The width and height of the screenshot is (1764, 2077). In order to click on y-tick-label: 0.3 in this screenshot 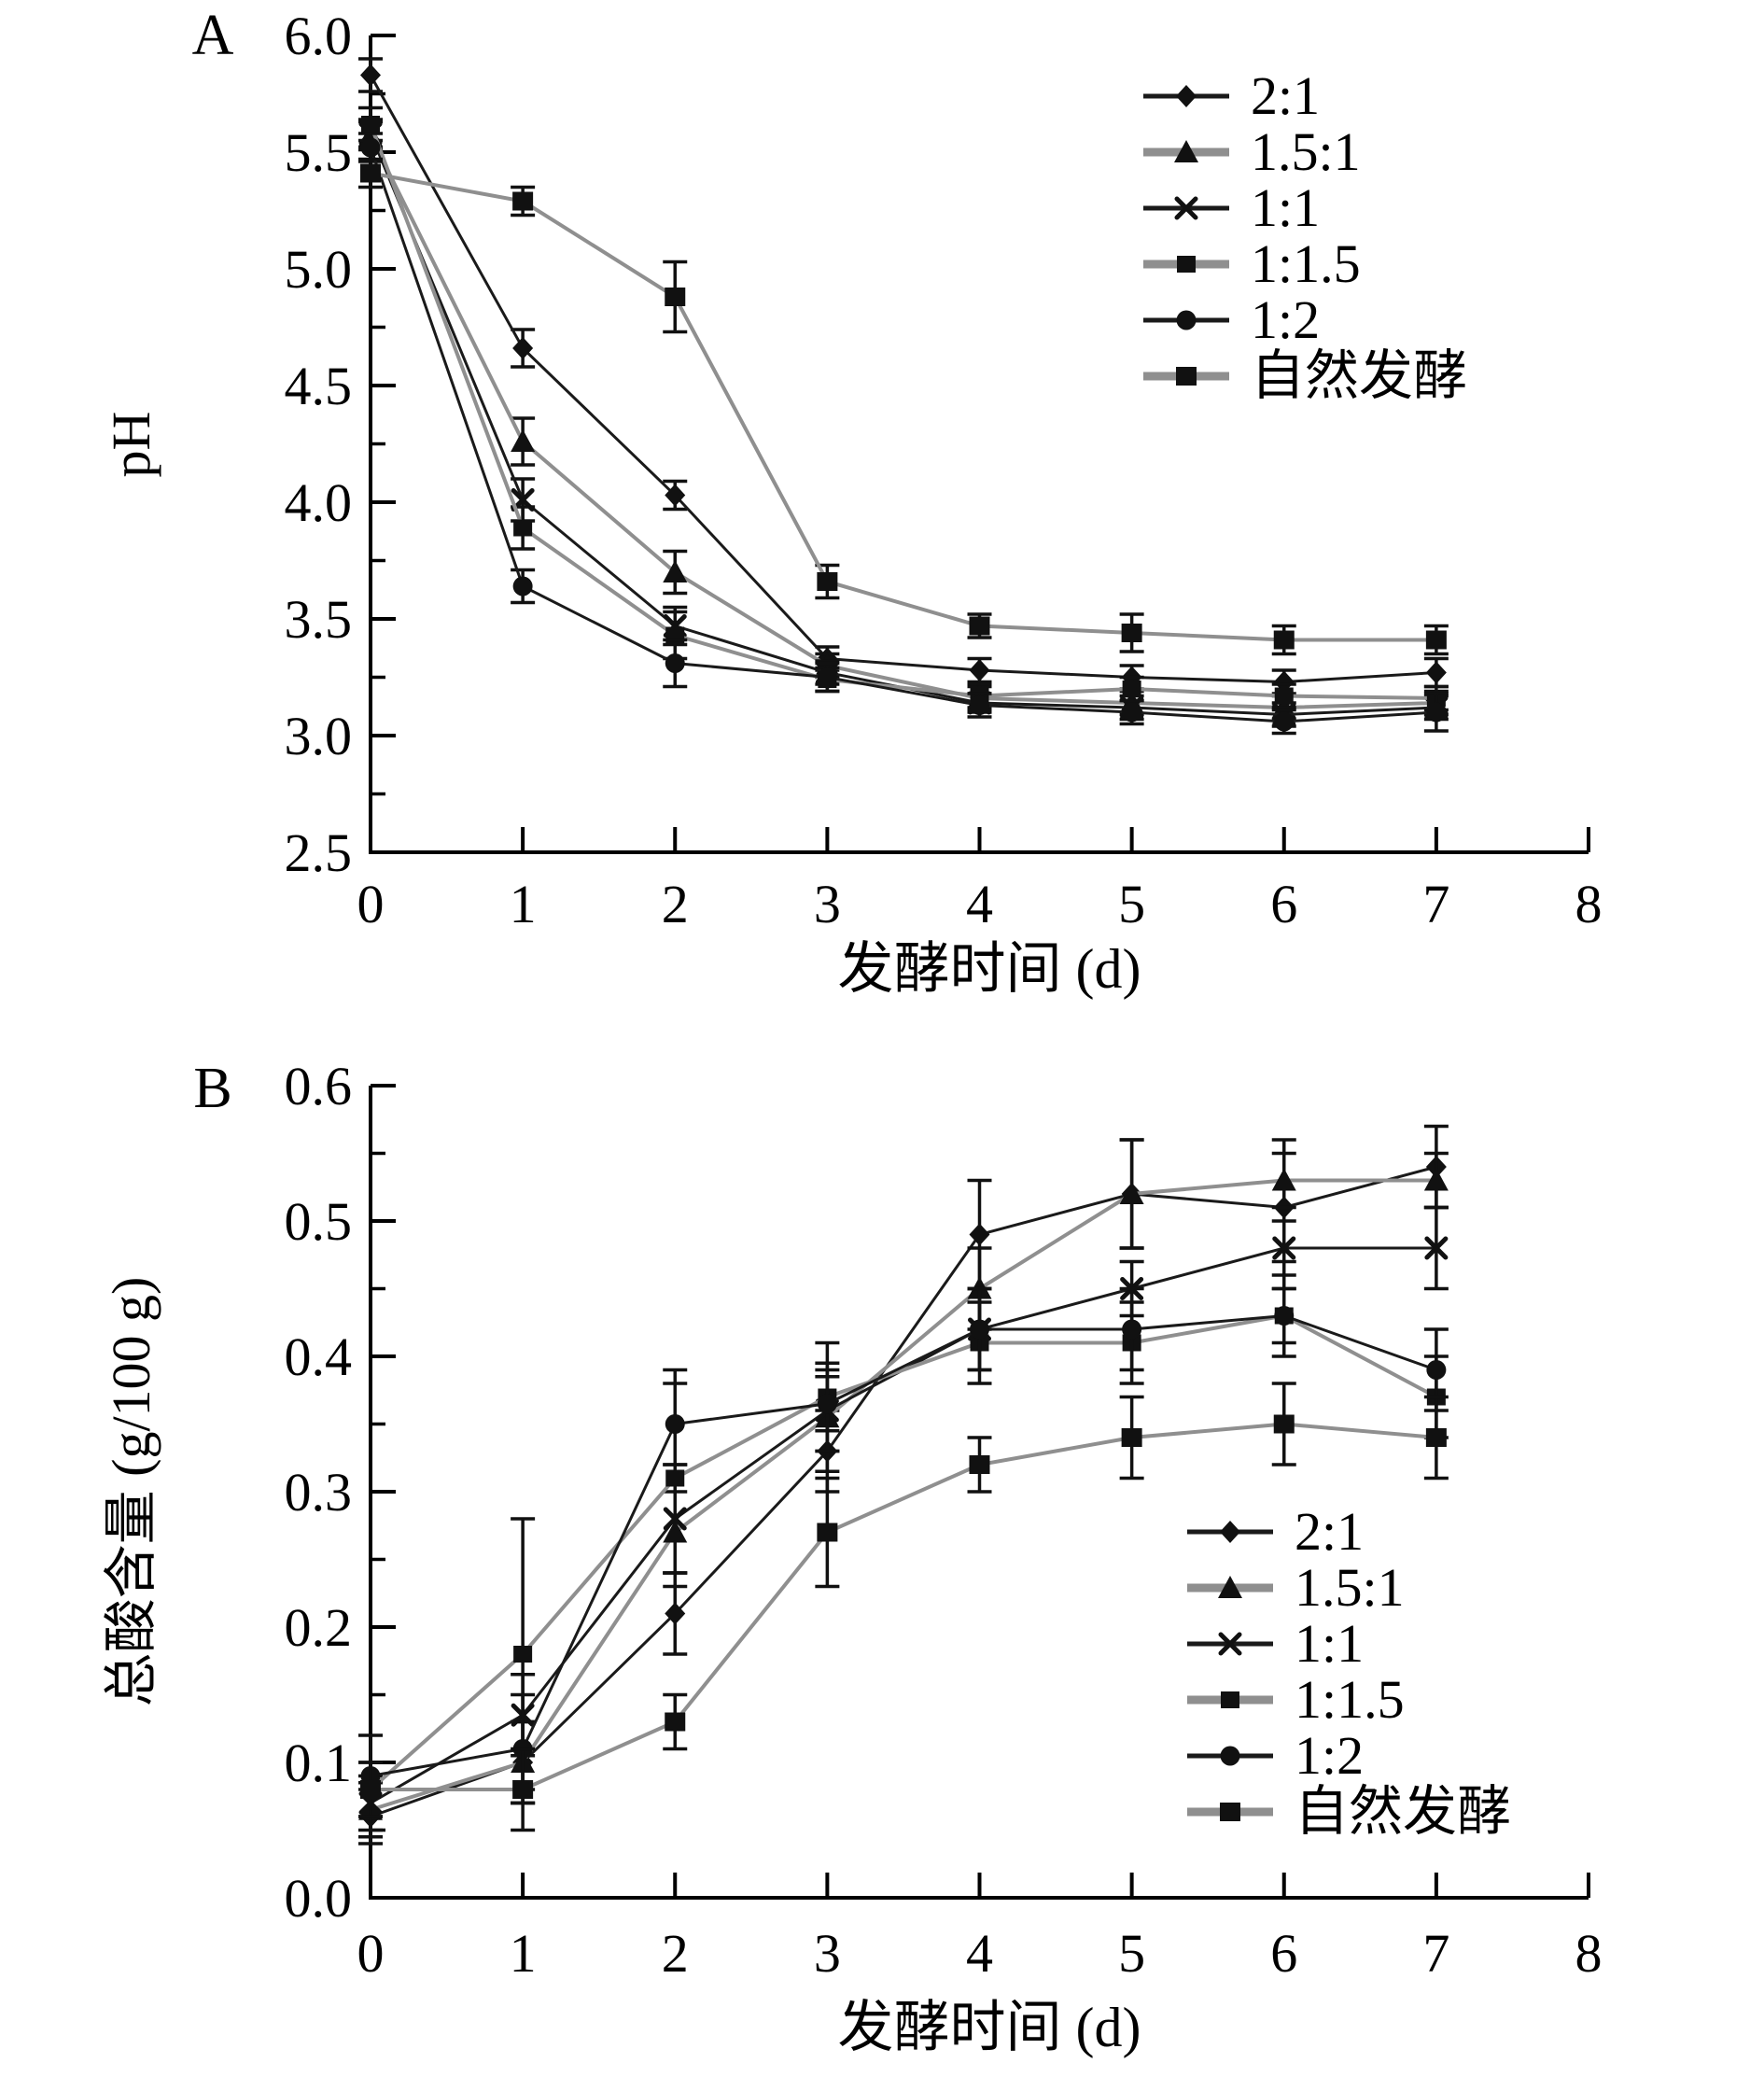, I will do `click(319, 1492)`.